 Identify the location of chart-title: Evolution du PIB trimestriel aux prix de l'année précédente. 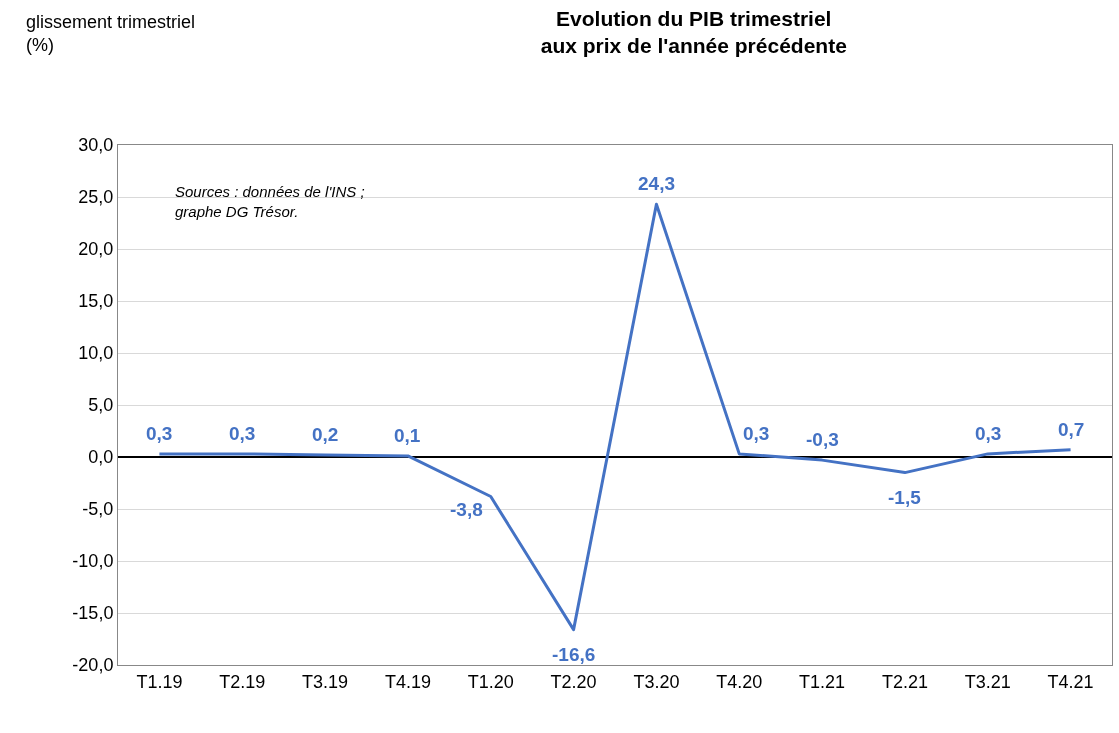
(693, 31).